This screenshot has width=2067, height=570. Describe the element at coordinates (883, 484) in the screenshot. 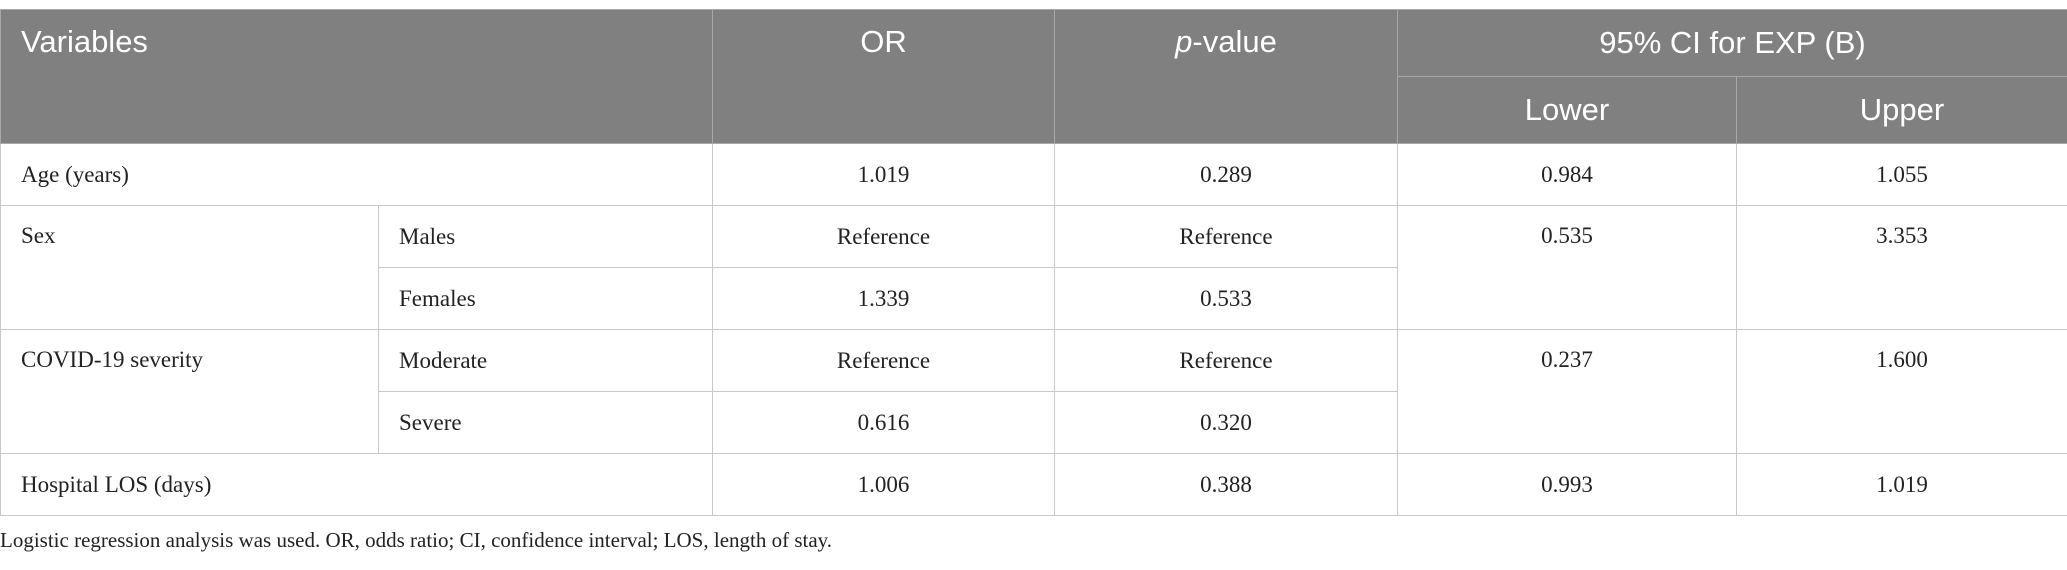

I see `cell: 1.006` at that location.